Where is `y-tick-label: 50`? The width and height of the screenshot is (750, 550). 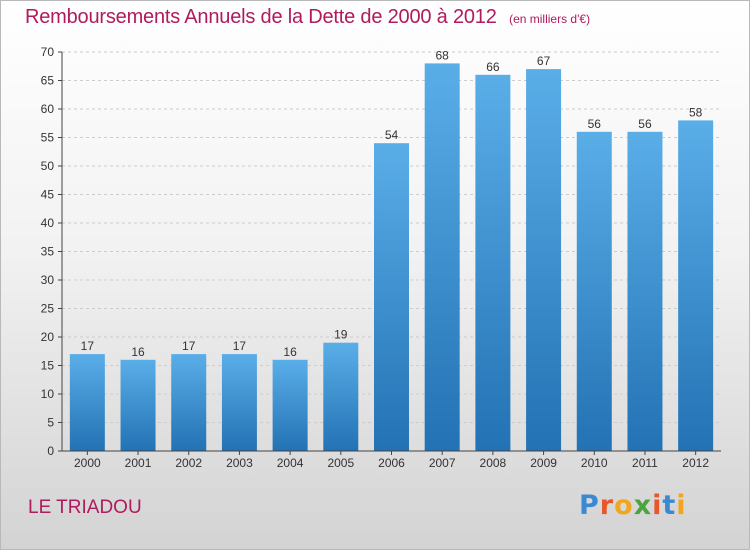
y-tick-label: 50 is located at coordinates (48, 166).